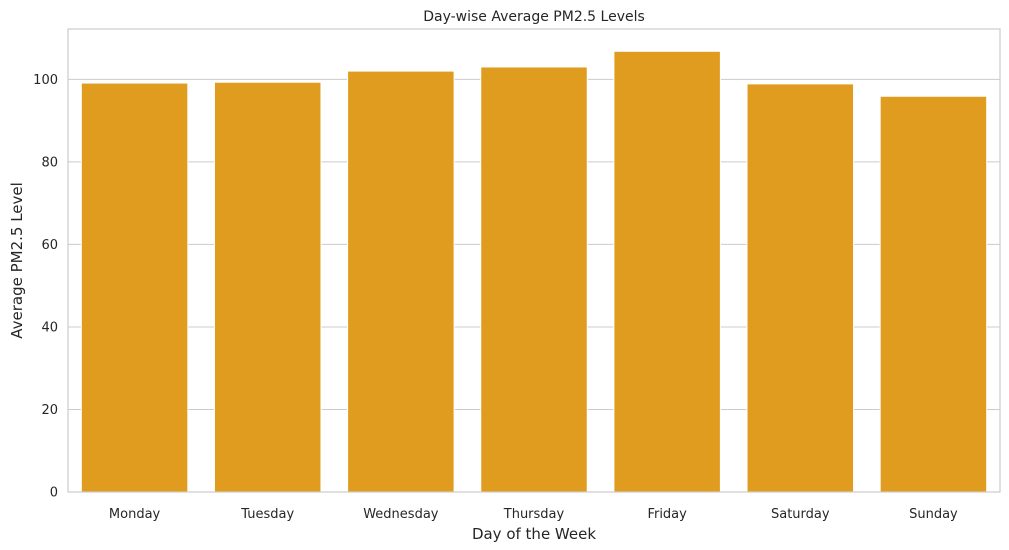 The width and height of the screenshot is (1009, 550). What do you see at coordinates (54, 493) in the screenshot?
I see `y-tick-label: 0` at bounding box center [54, 493].